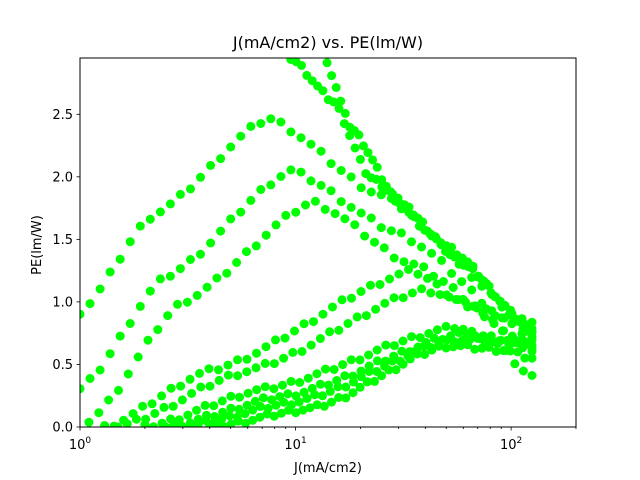 Image resolution: width=640 pixels, height=480 pixels. I want to click on chart-title: J(mA/cm2) vs. PE(lm/W), so click(327, 42).